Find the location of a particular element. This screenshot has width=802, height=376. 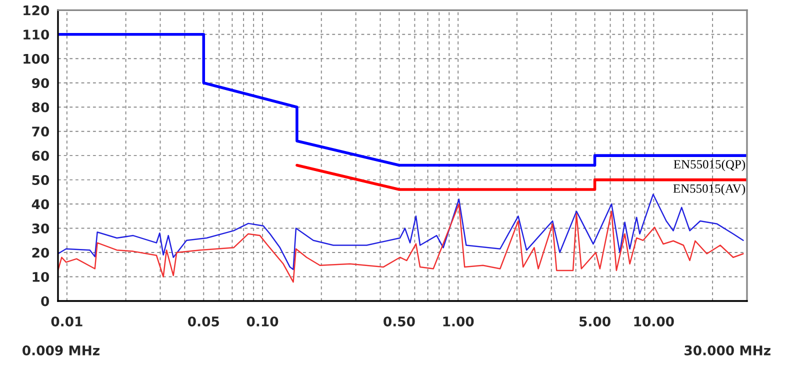

y-tick-label: 20 is located at coordinates (41, 253).